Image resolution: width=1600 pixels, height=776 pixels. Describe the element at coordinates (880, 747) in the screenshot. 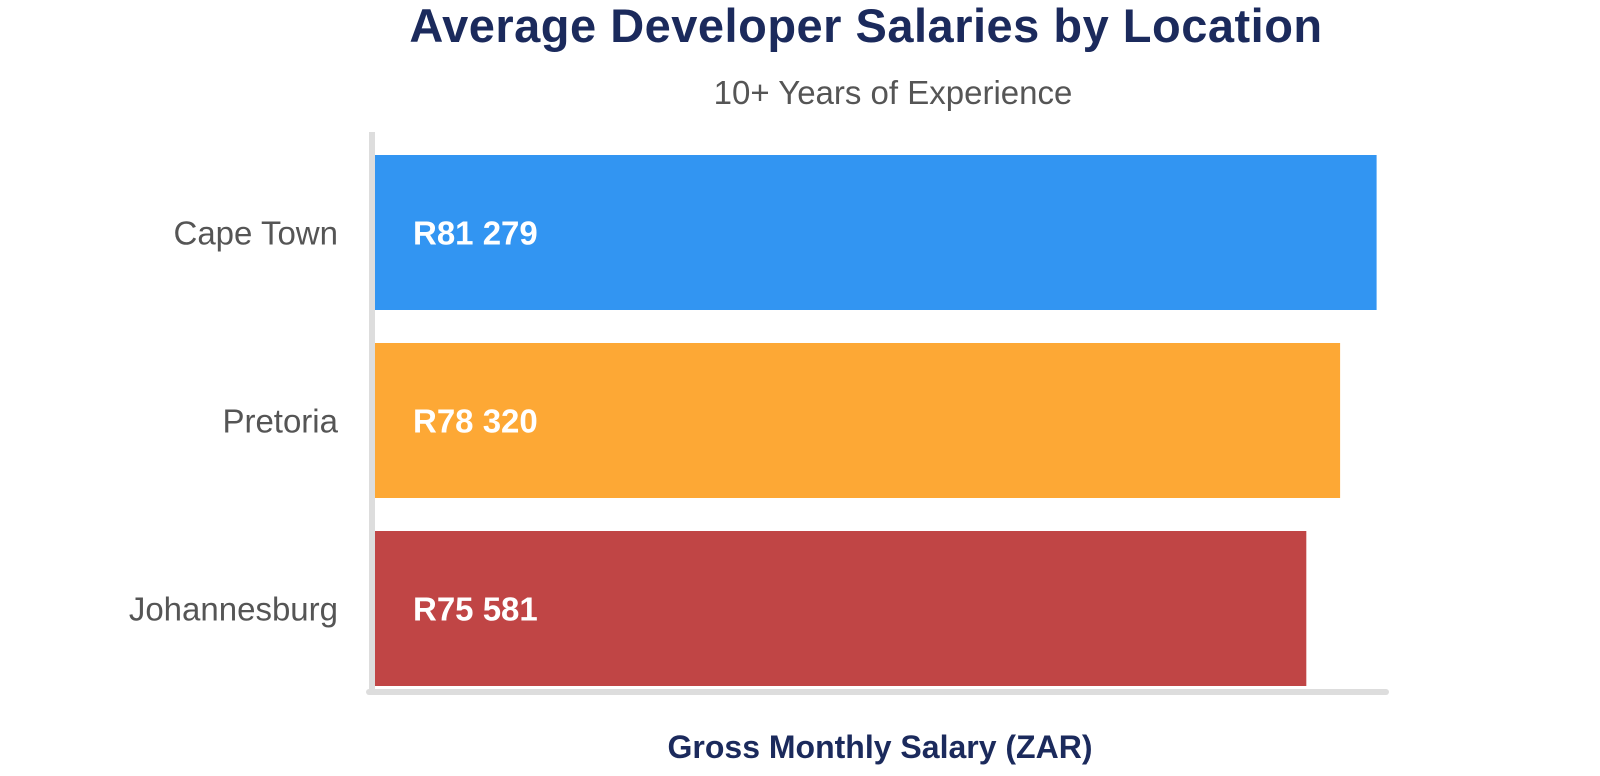

I see `x-axis-title: Gross Monthly Salary (ZAR)` at that location.